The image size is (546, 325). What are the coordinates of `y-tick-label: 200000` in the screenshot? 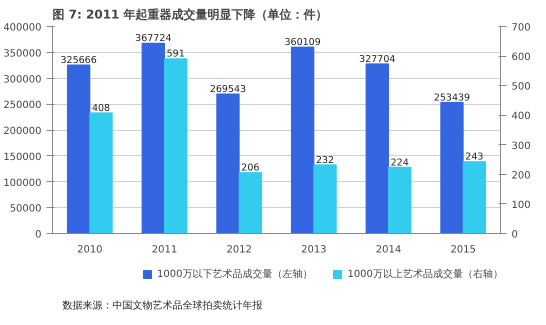 It's located at (22, 131).